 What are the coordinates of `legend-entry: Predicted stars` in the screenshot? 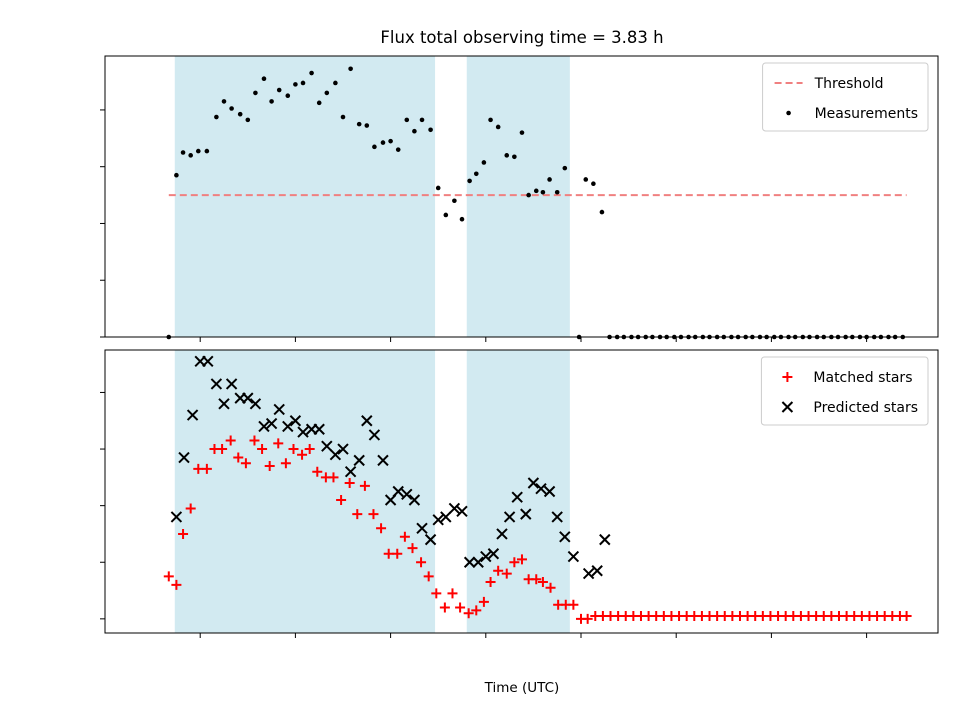 It's located at (849, 408).